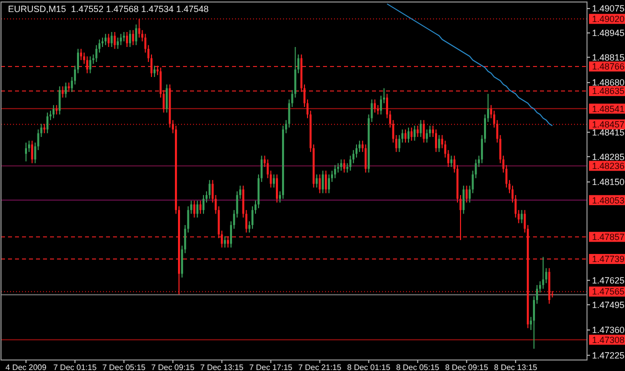 The height and width of the screenshot is (371, 625). What do you see at coordinates (608, 280) in the screenshot?
I see `y-tick-label: 1.47625` at bounding box center [608, 280].